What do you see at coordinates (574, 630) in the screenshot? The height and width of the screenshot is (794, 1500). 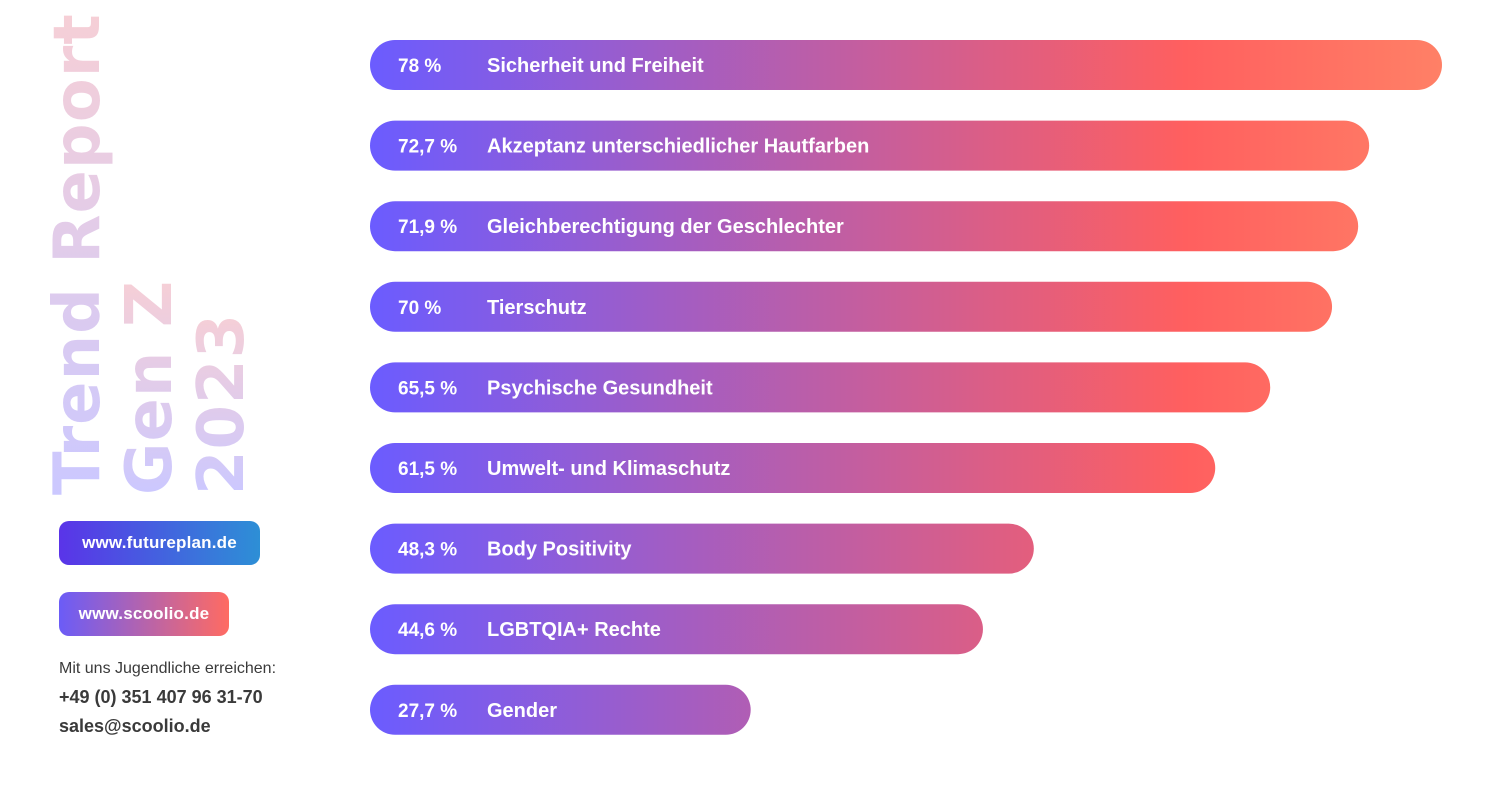 I see `bar-category-label-7: LGBTQIA+ Rechte` at bounding box center [574, 630].